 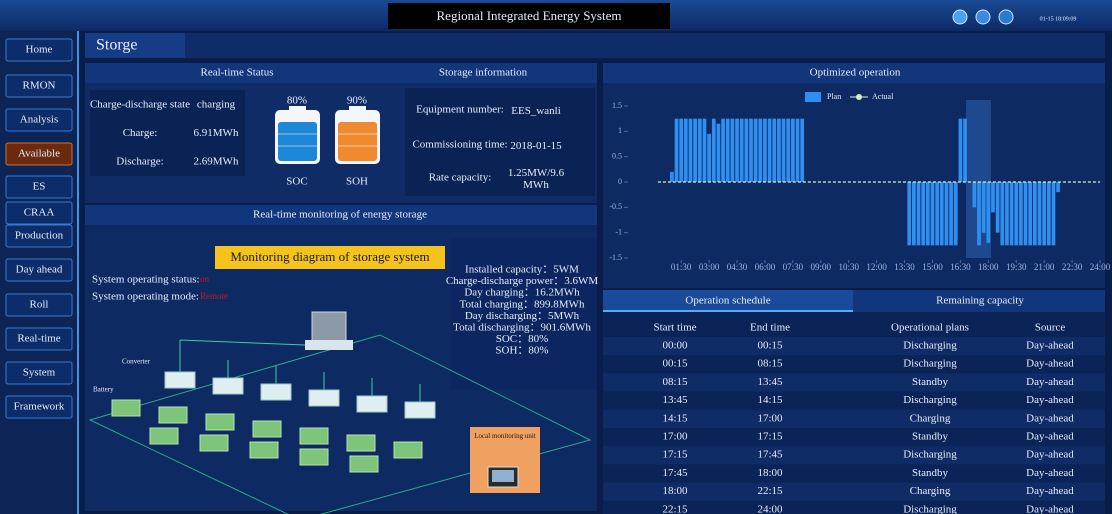 I want to click on nav-label: ES, so click(x=39, y=187).